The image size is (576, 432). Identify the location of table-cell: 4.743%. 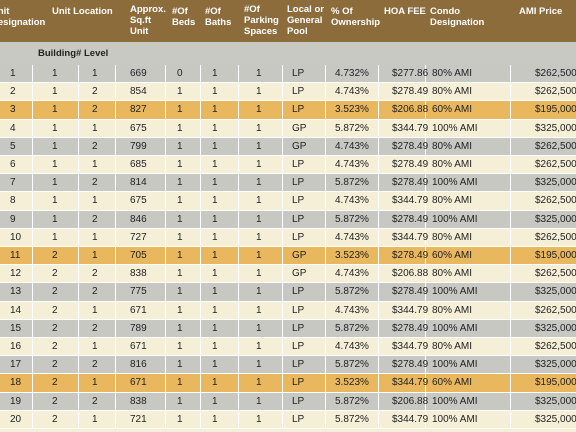
(352, 92).